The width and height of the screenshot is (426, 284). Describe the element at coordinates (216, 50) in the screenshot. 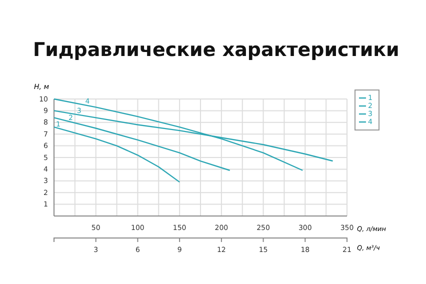

I see `chart-title: Гидравлические характеристики` at that location.